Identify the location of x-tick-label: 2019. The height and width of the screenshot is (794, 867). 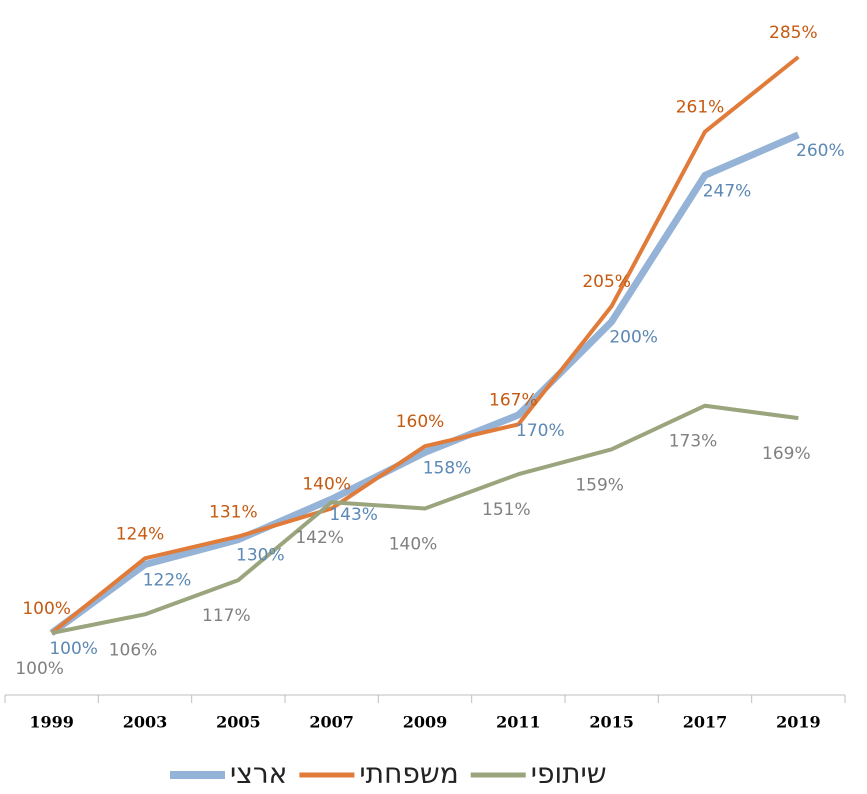
(798, 722).